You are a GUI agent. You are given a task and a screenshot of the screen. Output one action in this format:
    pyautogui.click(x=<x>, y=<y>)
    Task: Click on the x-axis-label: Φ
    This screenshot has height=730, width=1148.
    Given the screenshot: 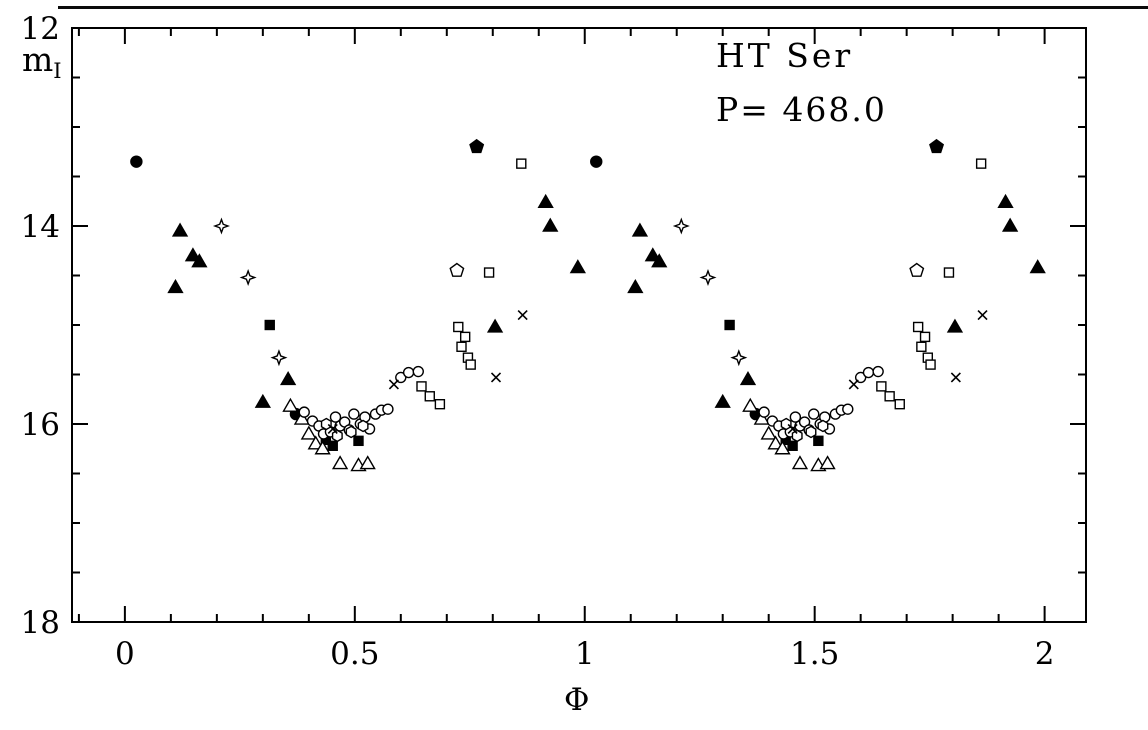 What is the action you would take?
    pyautogui.click(x=577, y=700)
    